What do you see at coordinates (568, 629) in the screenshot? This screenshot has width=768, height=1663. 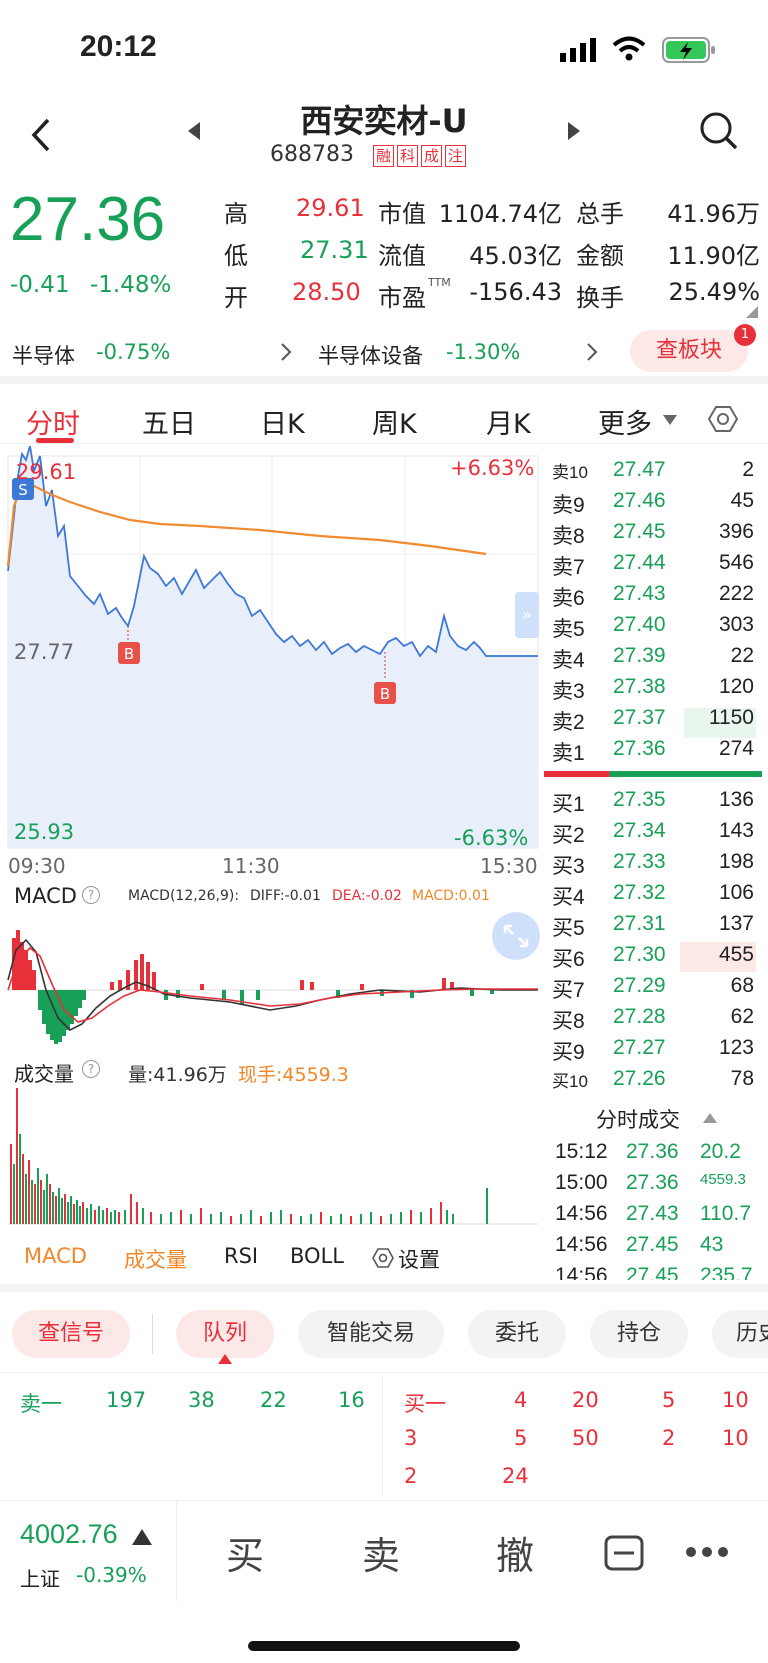 I see `ask-level: 卖5` at bounding box center [568, 629].